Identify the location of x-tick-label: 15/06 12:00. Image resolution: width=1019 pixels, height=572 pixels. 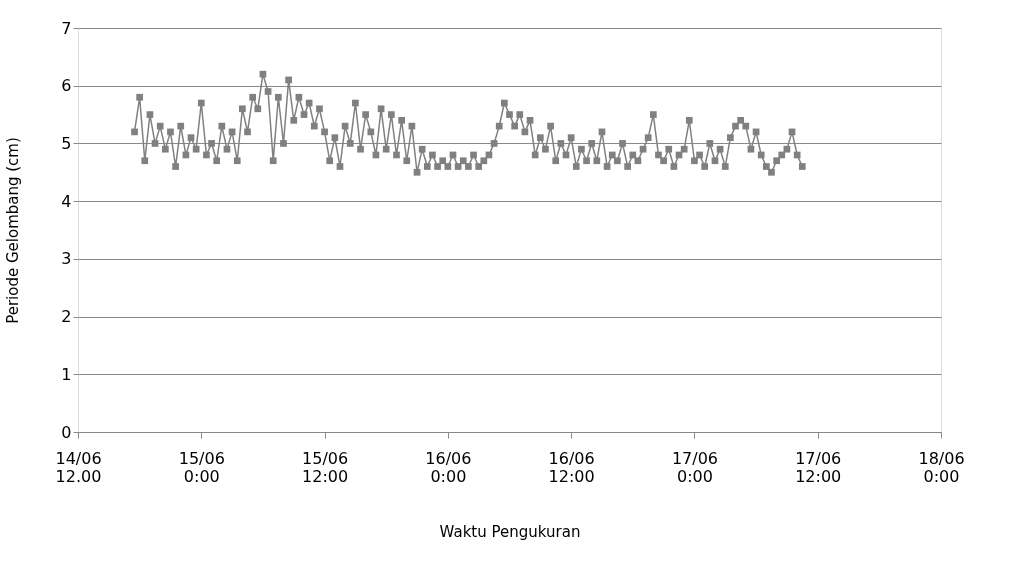
(325, 467).